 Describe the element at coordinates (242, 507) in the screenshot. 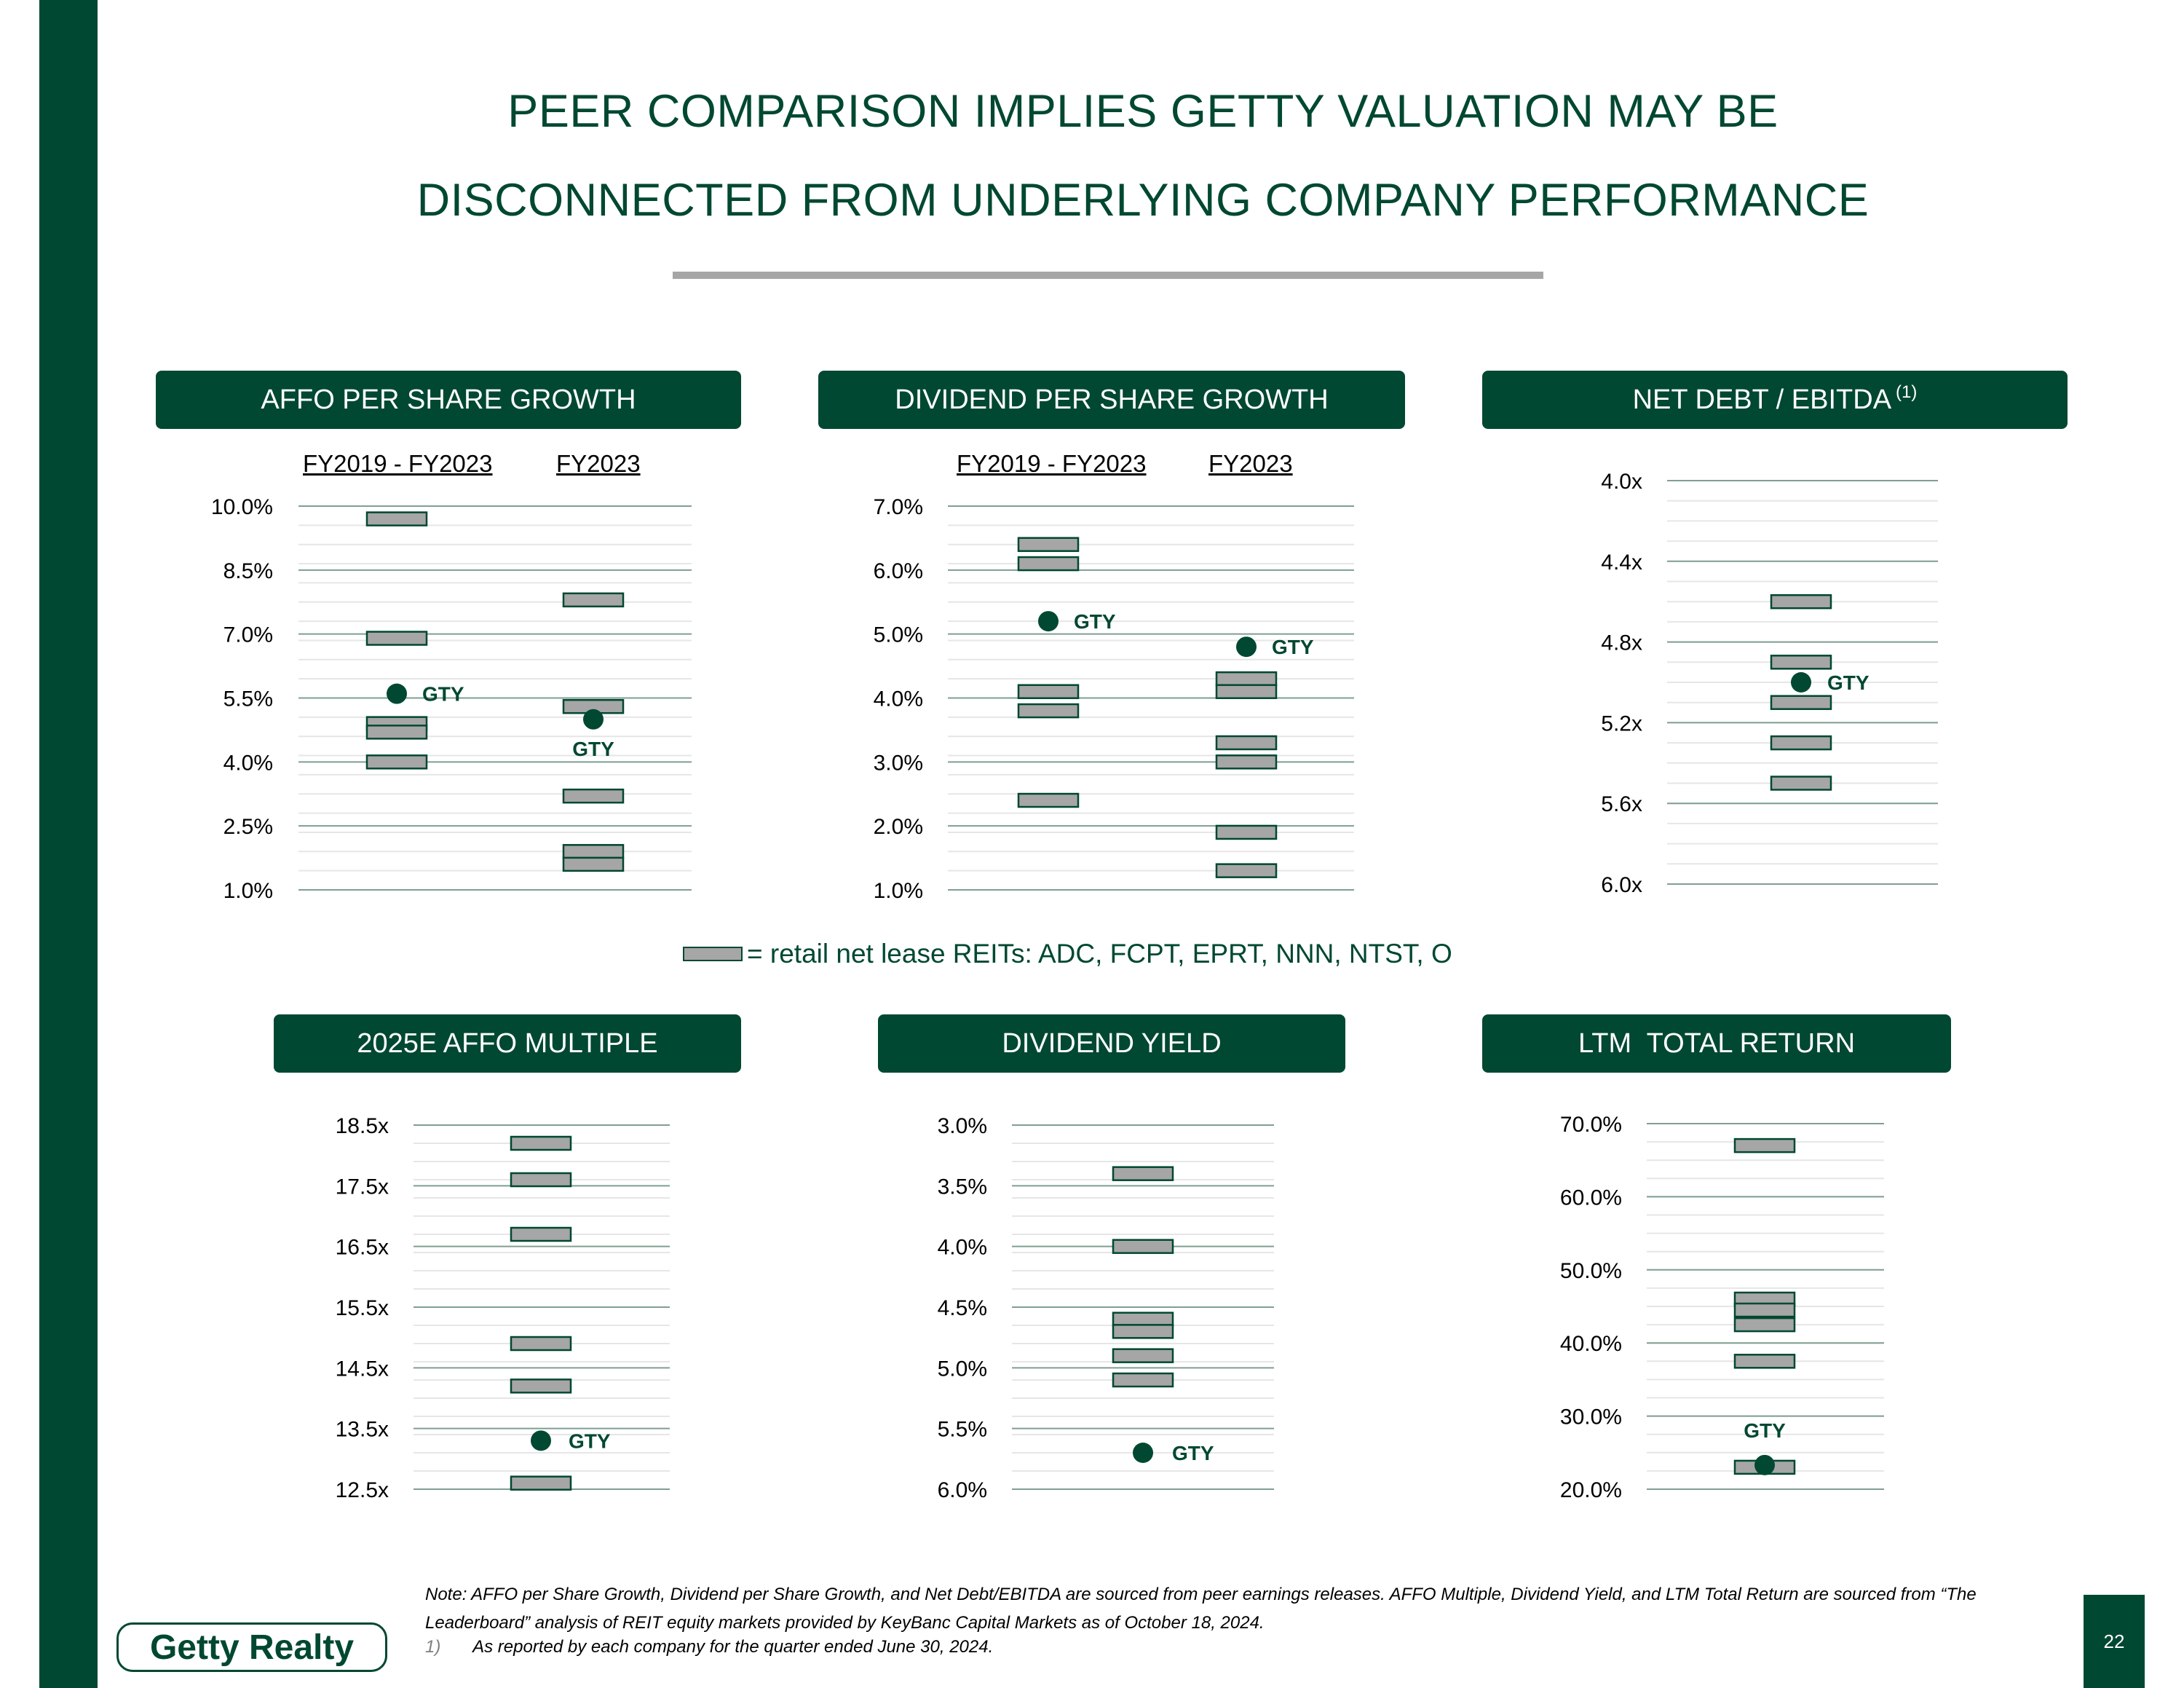

I see `y-tick-label: 10.0%` at that location.